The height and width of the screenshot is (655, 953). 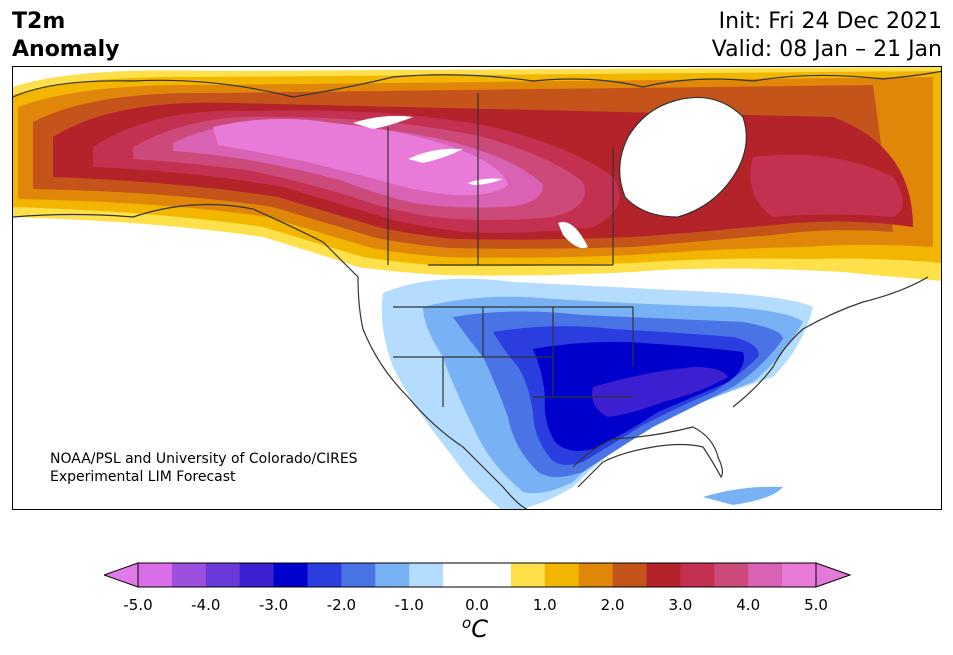 What do you see at coordinates (833, 575) in the screenshot?
I see `color-scale-over-arrow` at bounding box center [833, 575].